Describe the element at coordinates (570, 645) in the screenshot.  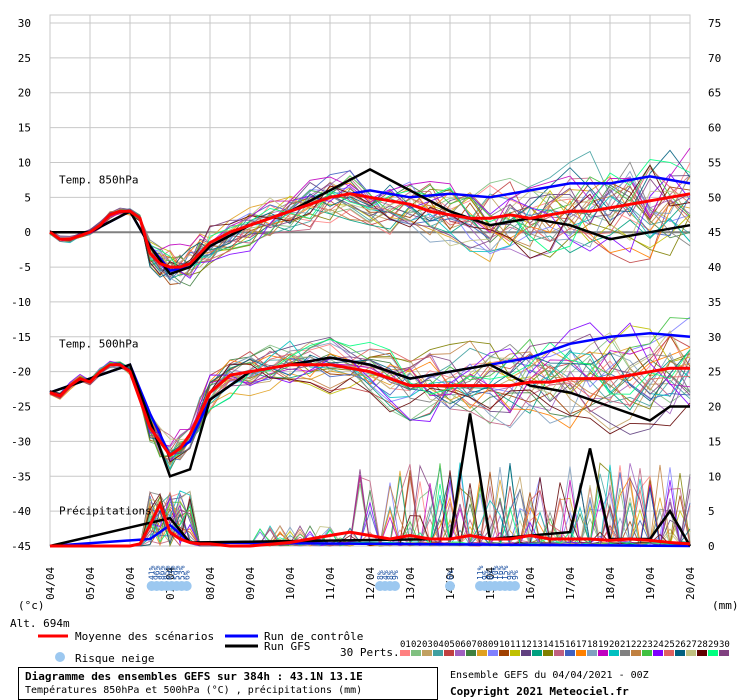
I see `pert-number: 16` at that location.